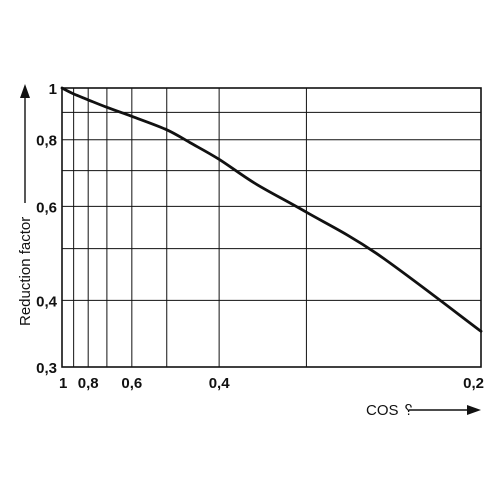 This screenshot has height=500, width=500. Describe the element at coordinates (46, 207) in the screenshot. I see `y-tick-label: 0,6` at that location.